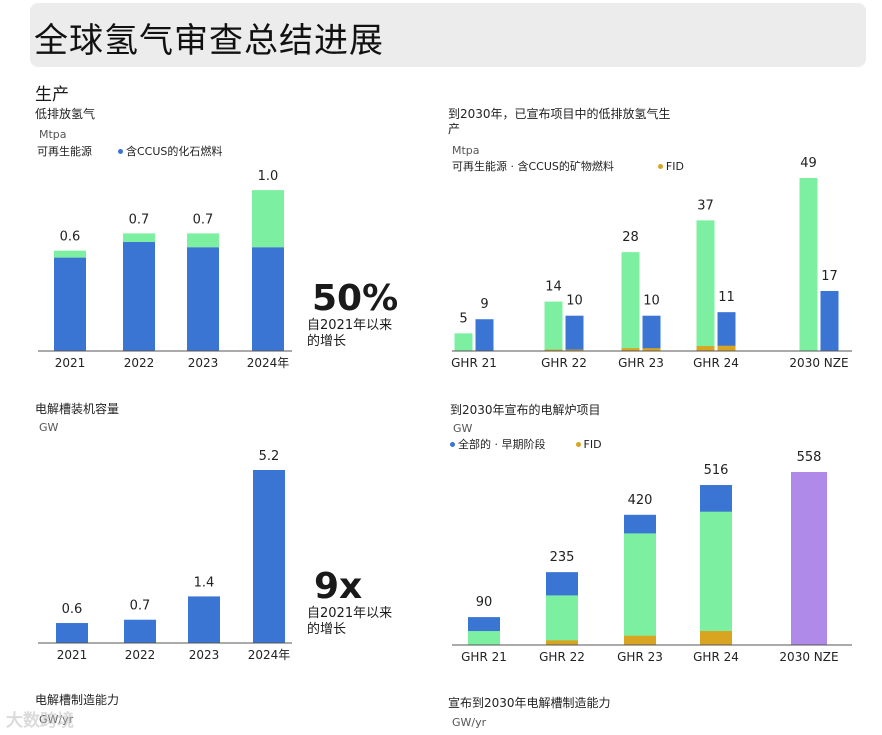  What do you see at coordinates (349, 334) in the screenshot?
I see `stat1-note: 自2021年以来 的增长` at bounding box center [349, 334].